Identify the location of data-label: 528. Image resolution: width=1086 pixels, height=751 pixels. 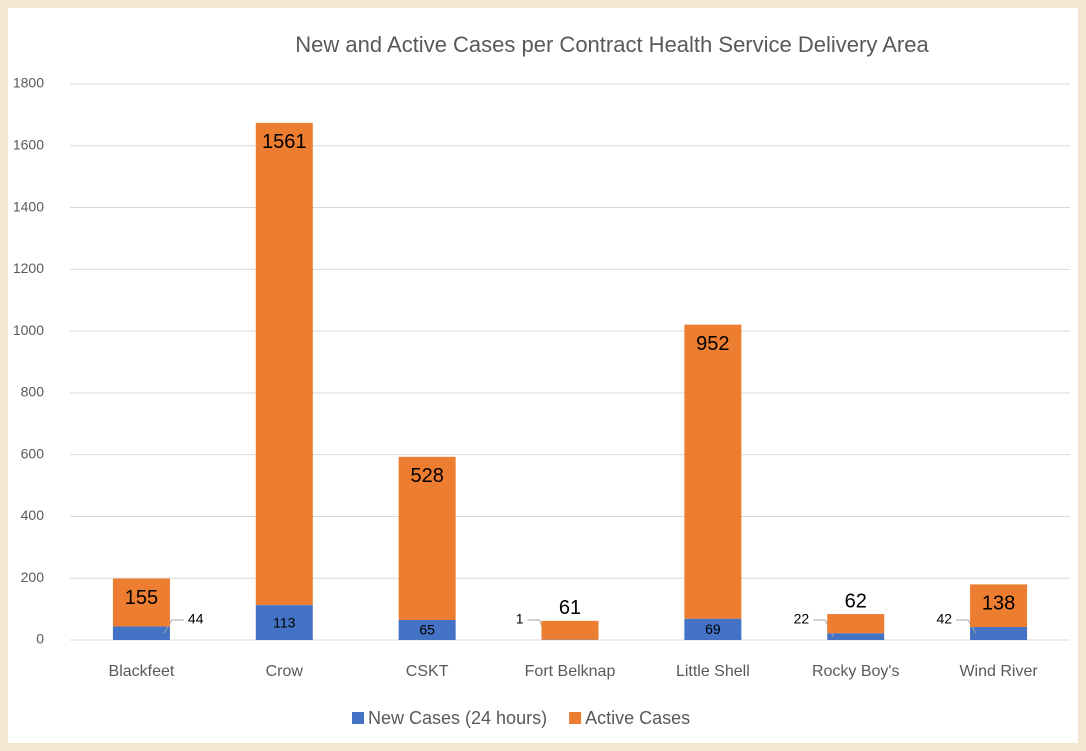
(426, 476).